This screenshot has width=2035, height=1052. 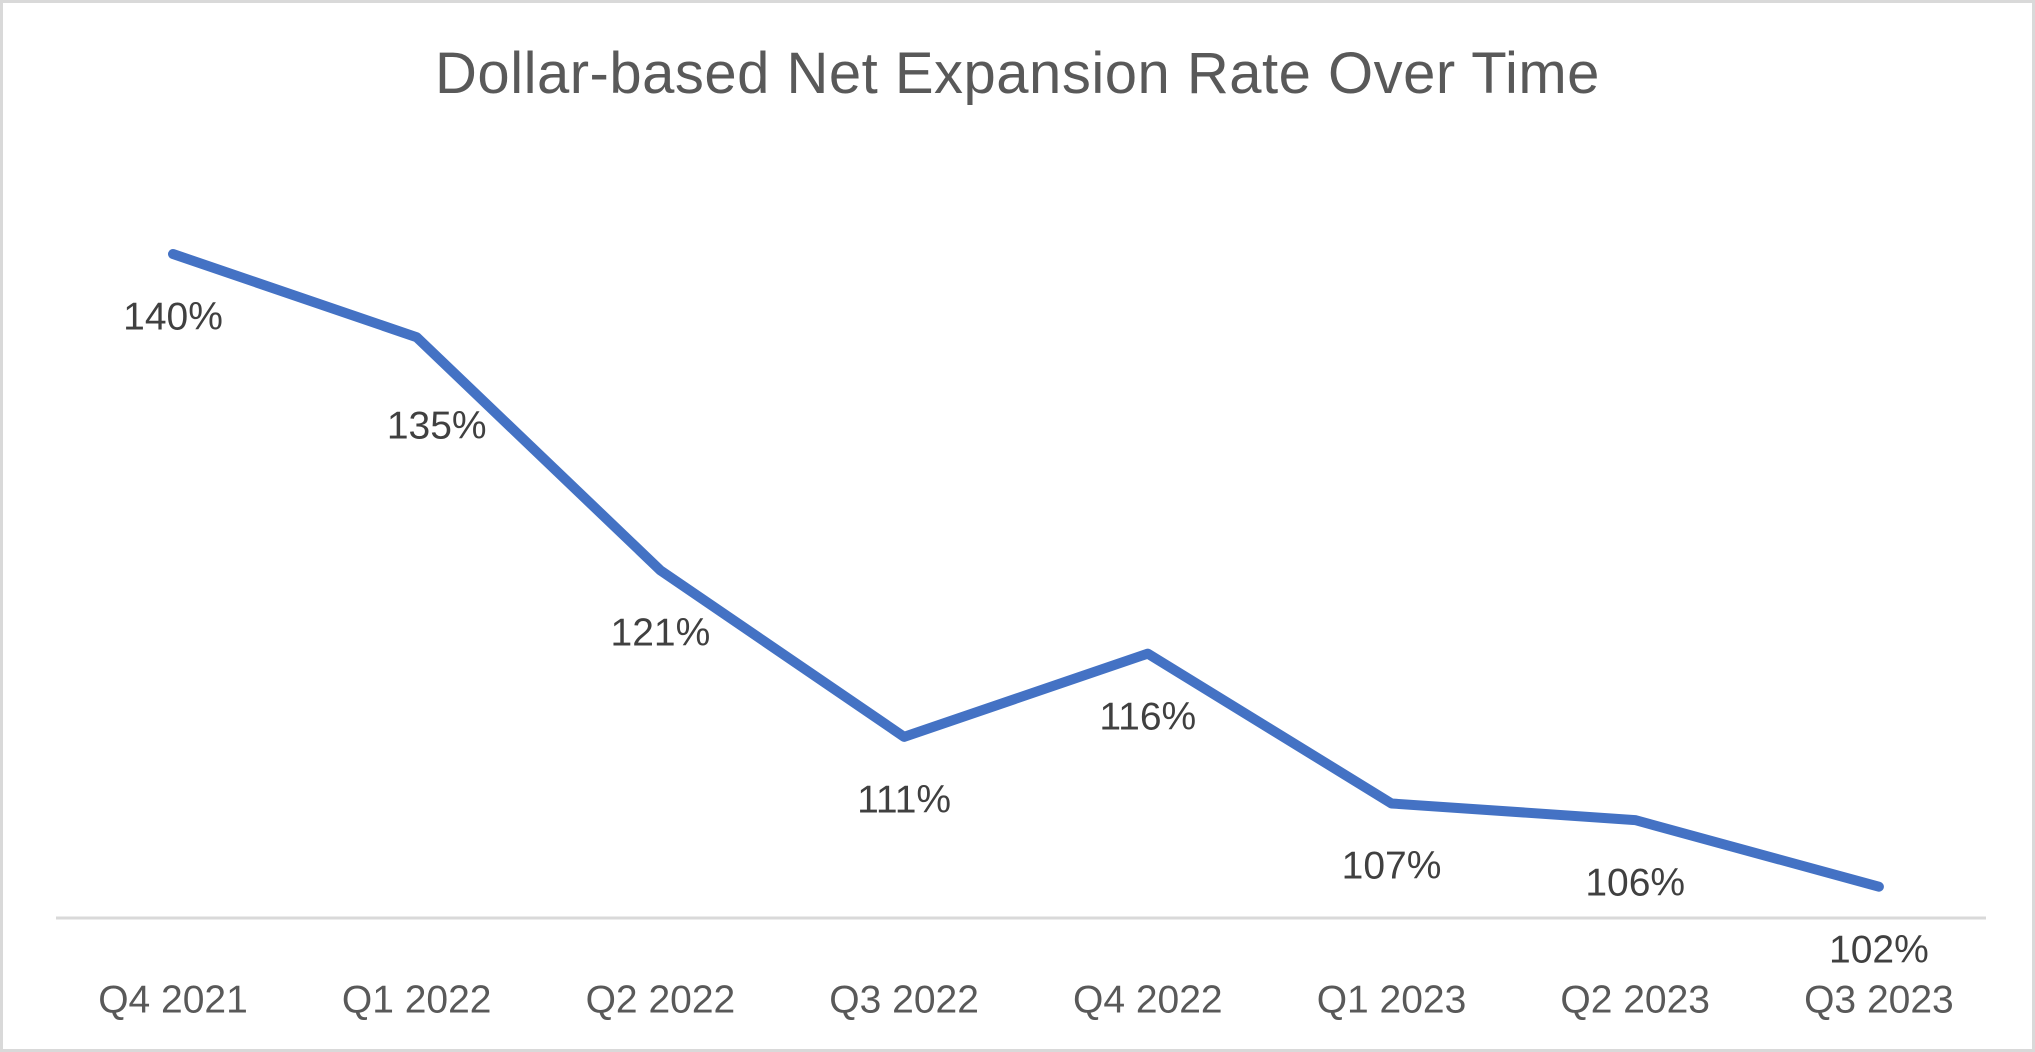 I want to click on x-axis-label: Q1 2022, so click(x=416, y=1000).